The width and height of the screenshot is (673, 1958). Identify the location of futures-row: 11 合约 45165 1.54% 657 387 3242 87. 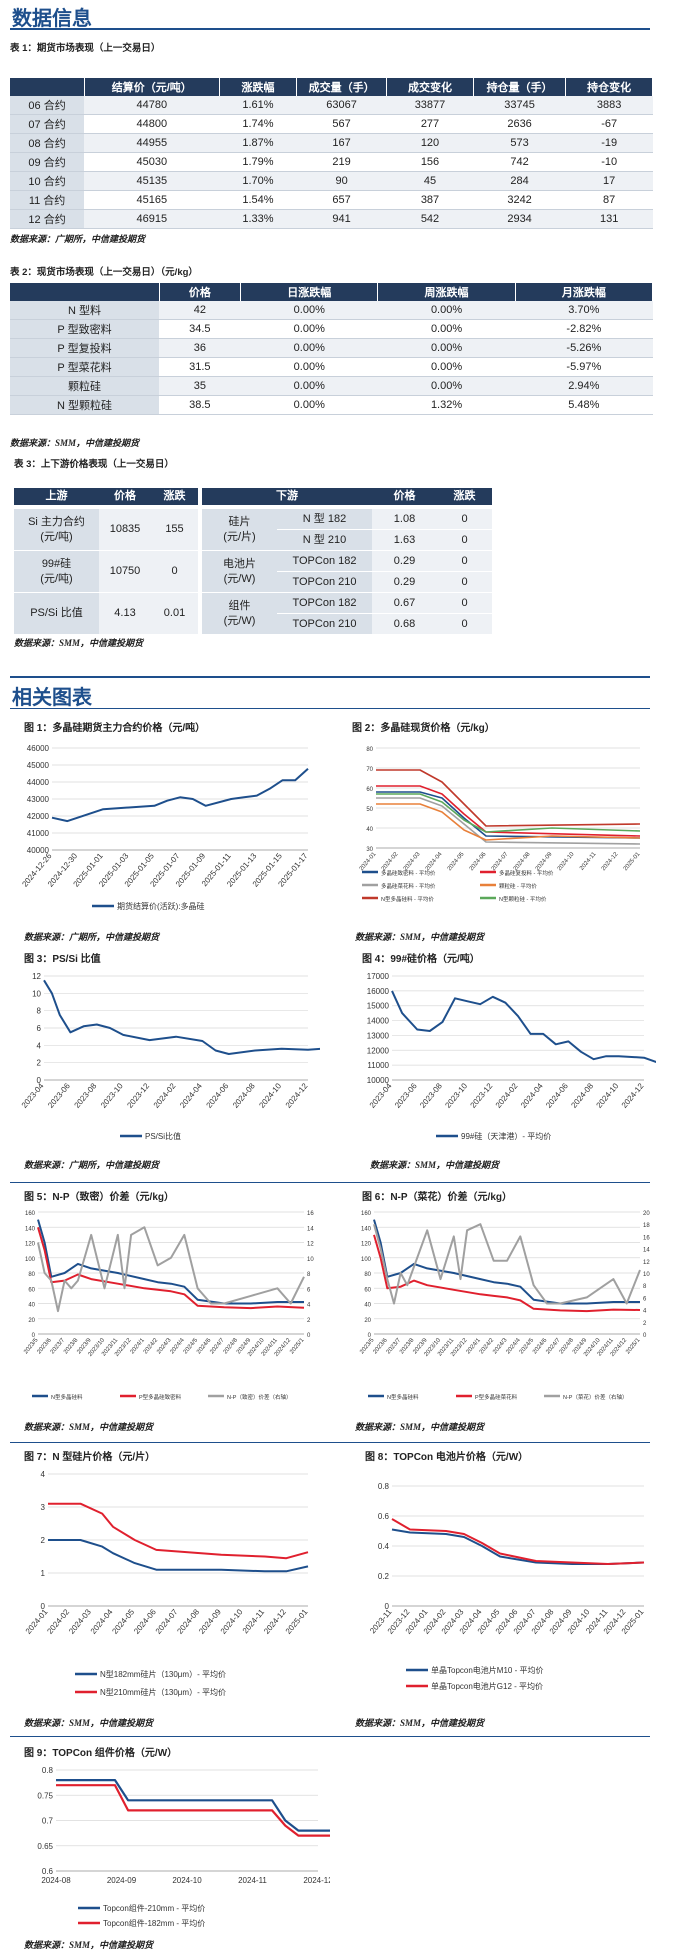
(331, 200).